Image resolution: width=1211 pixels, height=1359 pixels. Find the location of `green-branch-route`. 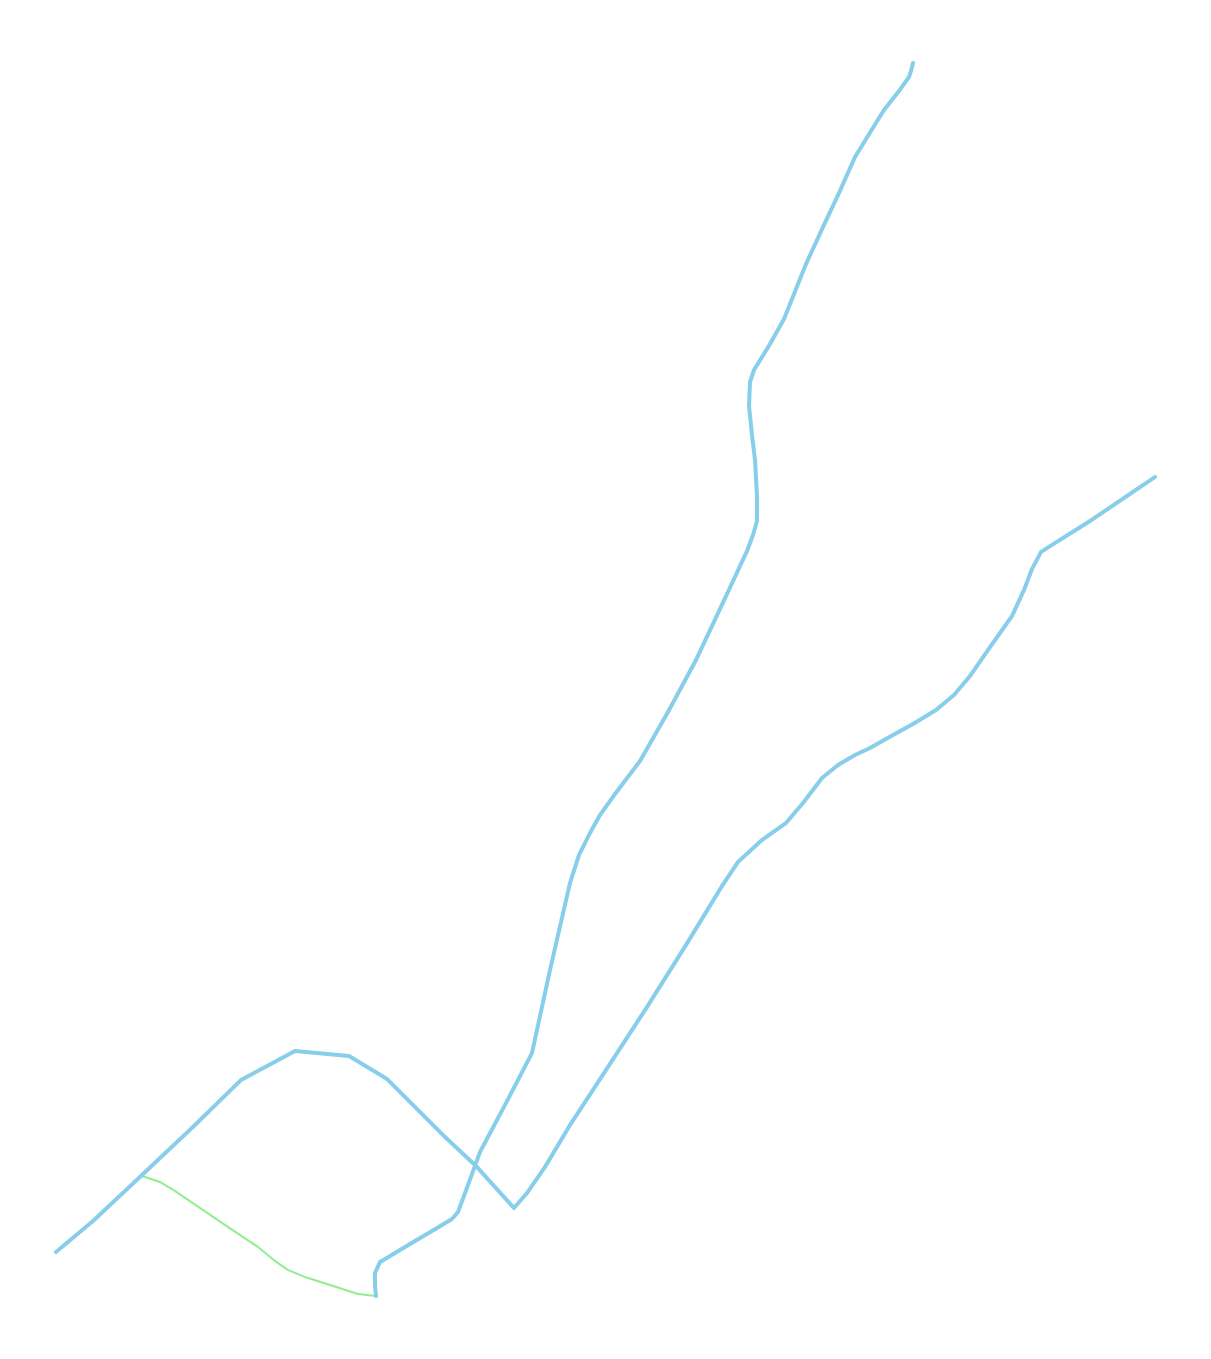

green-branch-route is located at coordinates (259, 1236).